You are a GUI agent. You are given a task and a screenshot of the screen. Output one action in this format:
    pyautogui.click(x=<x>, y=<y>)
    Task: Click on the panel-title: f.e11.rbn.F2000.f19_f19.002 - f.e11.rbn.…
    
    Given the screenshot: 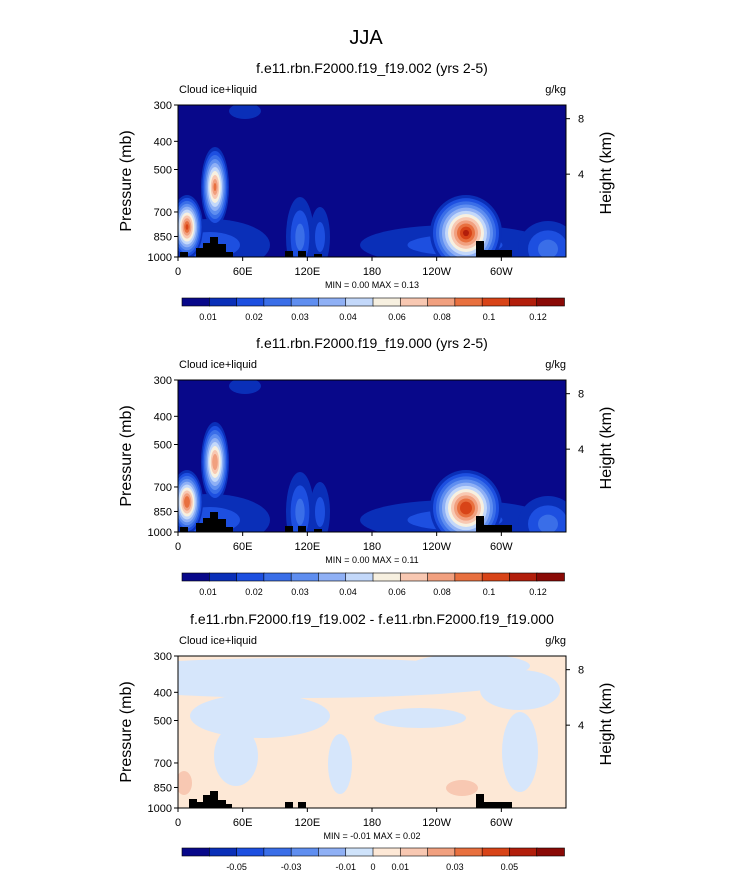 What is the action you would take?
    pyautogui.click(x=372, y=619)
    